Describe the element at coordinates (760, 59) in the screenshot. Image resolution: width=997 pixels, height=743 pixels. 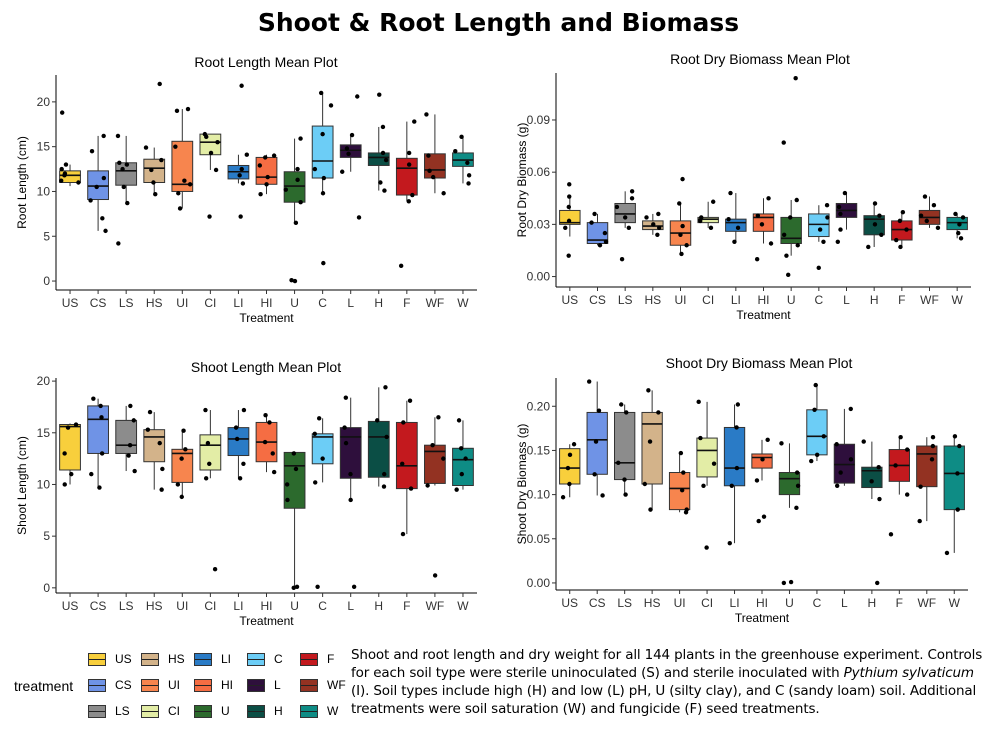
I see `chart-title: Root Dry Biomass Mean Plot` at that location.